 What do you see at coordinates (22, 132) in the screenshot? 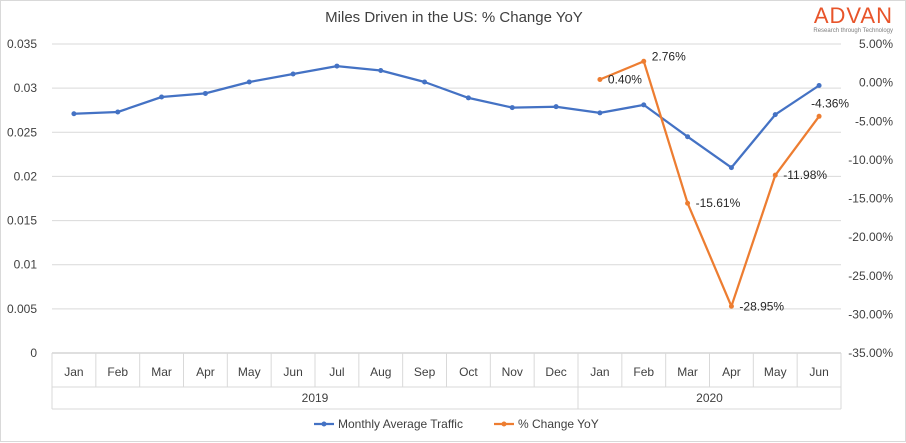
I see `y-left-tick-label: 0.025` at bounding box center [22, 132].